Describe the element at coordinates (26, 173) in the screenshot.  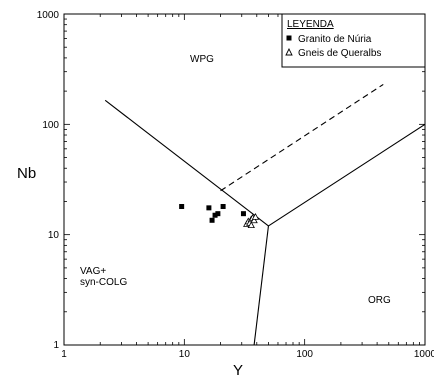
I see `y-axis-title: Nb` at that location.